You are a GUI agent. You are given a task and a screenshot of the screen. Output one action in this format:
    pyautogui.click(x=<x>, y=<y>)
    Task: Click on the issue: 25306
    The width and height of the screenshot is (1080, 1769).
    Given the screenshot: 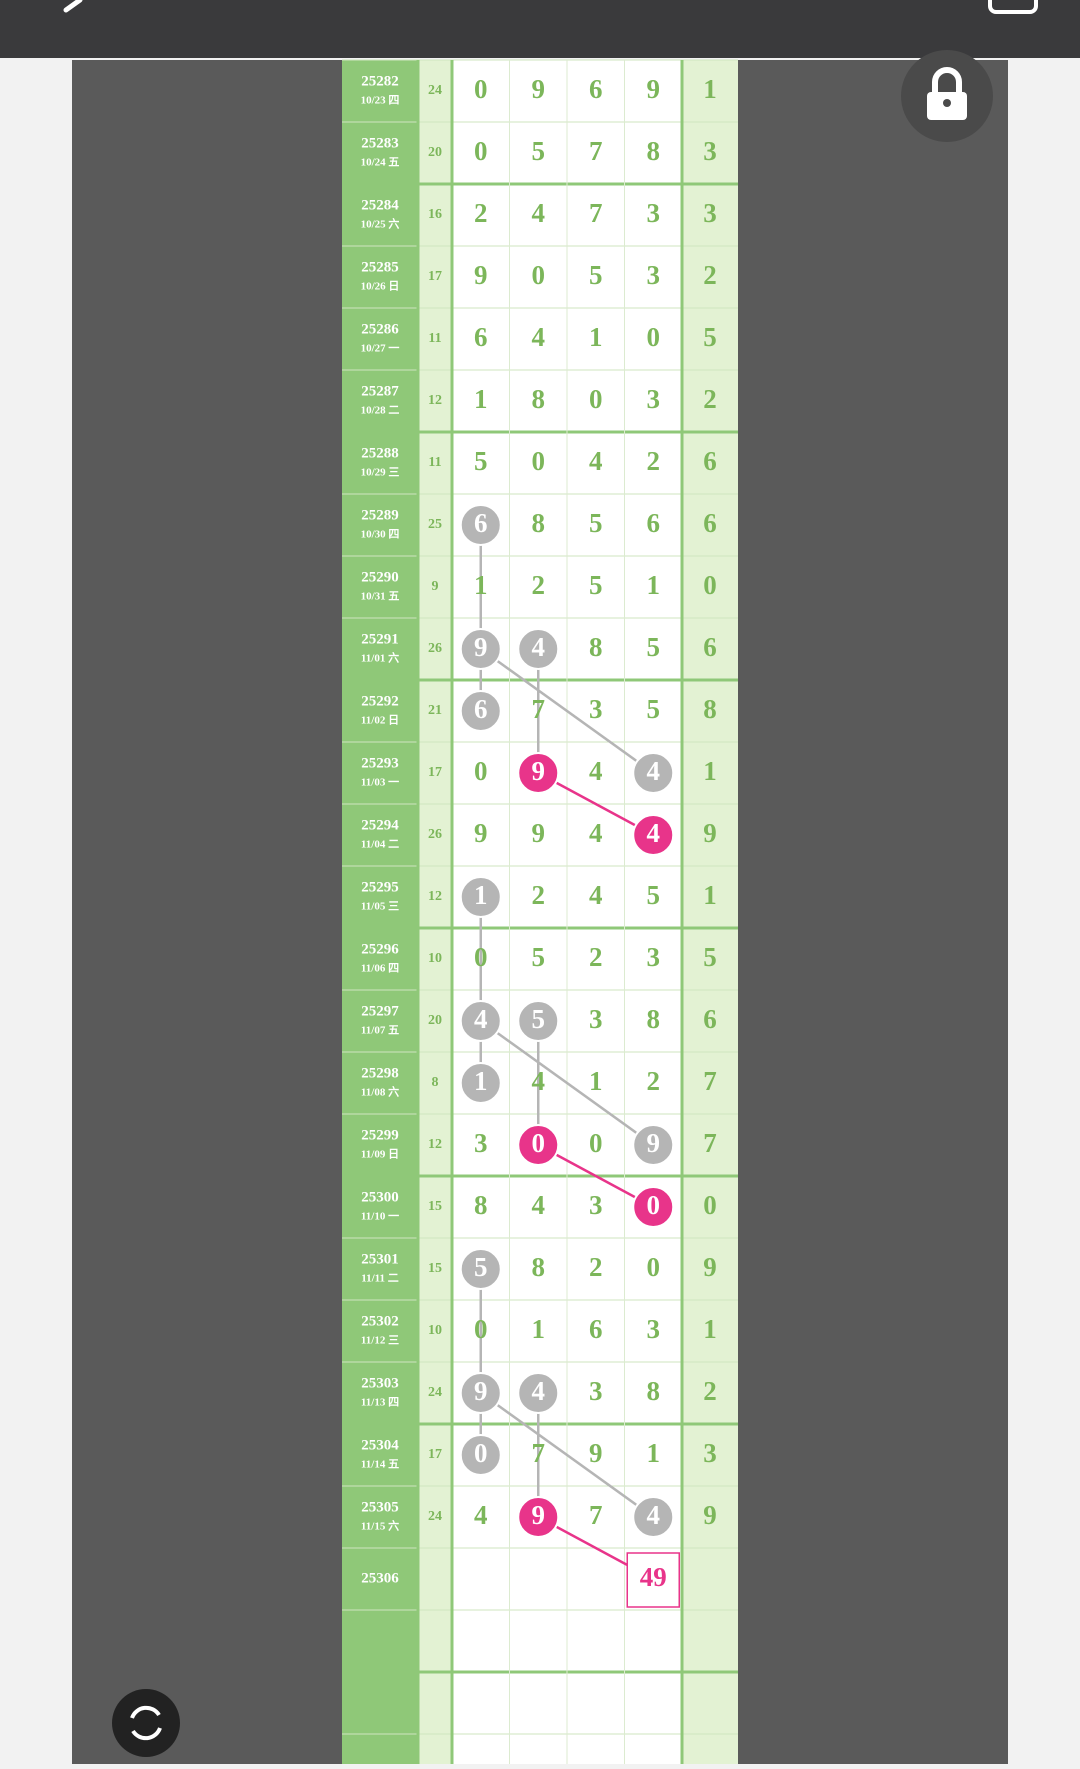 What is the action you would take?
    pyautogui.click(x=380, y=1578)
    